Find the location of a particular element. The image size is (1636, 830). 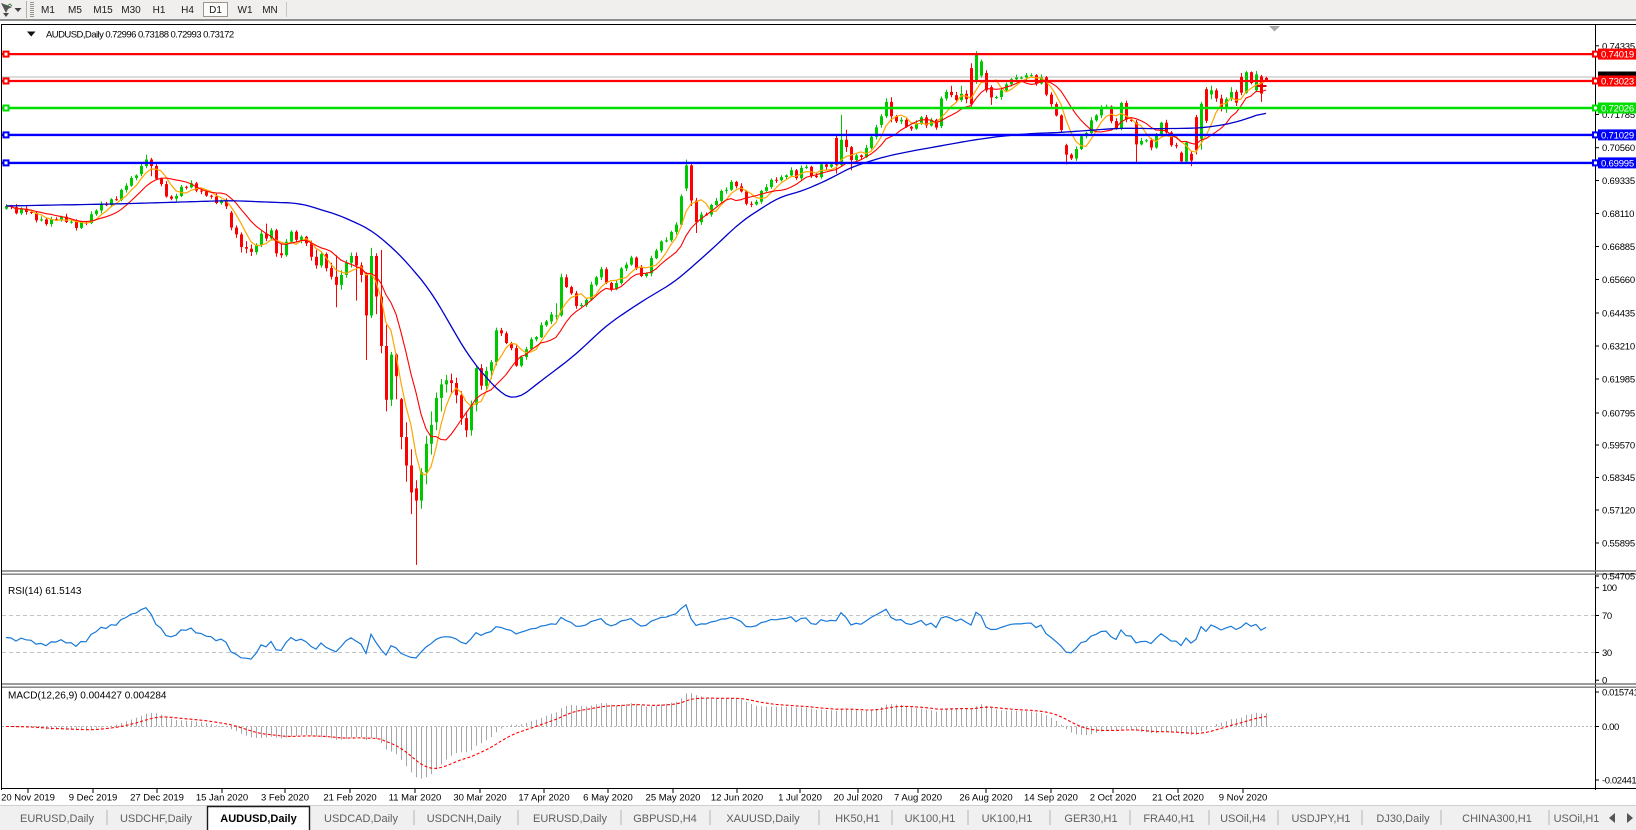

svg-text: USOil,H1 is located at coordinates (1577, 819).